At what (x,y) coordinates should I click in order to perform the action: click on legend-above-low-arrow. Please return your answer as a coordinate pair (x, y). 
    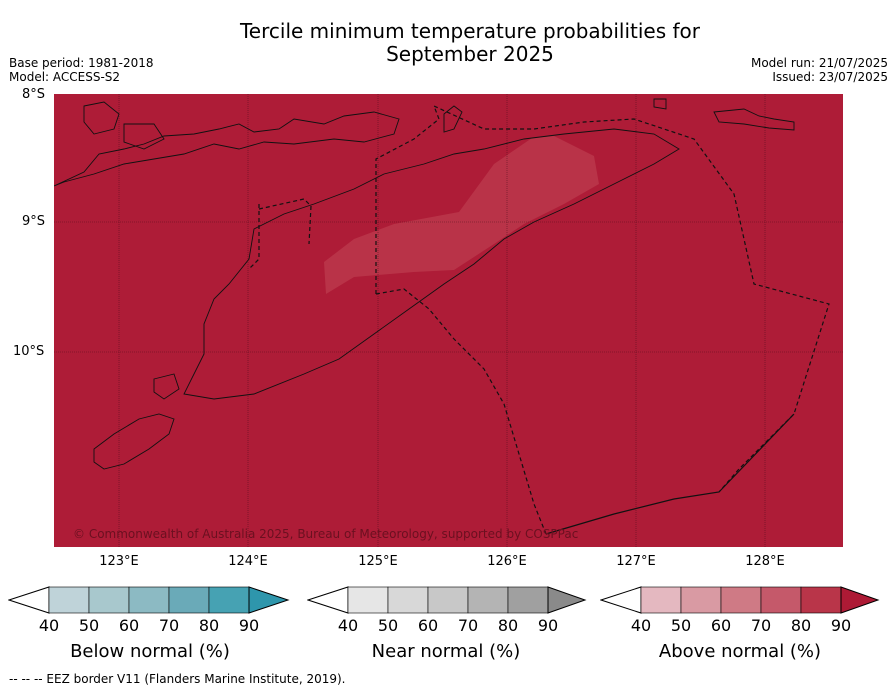
    Looking at the image, I should click on (621, 600).